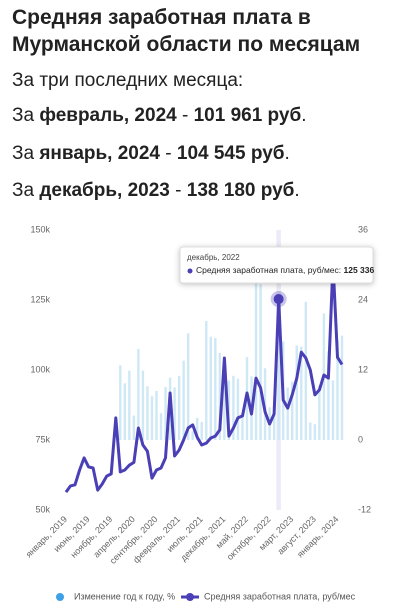 The width and height of the screenshot is (400, 610). What do you see at coordinates (99, 153) in the screenshot?
I see `summary-text: январь, 2024` at bounding box center [99, 153].